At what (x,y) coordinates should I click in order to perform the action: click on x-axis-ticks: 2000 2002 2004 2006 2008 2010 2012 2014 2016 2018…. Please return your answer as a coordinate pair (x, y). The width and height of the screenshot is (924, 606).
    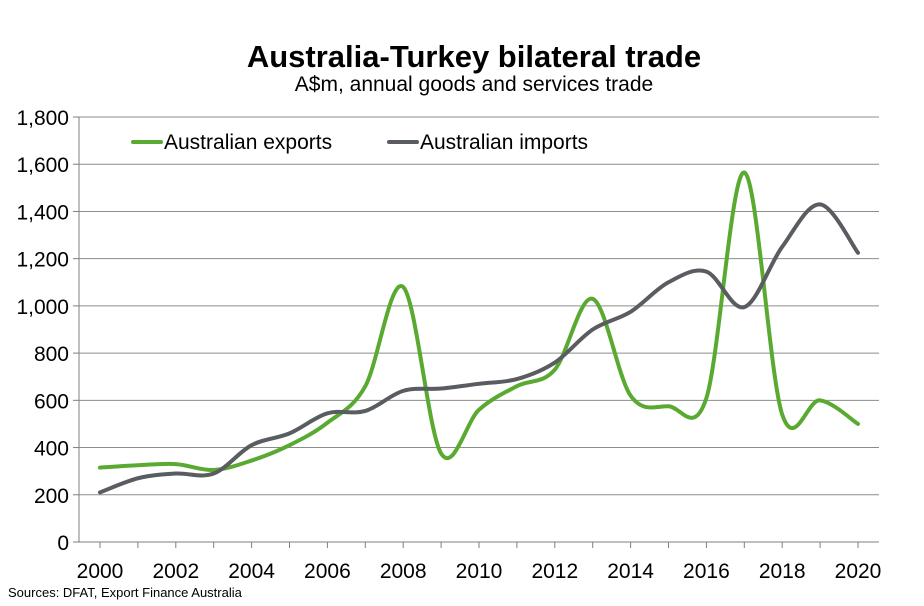
    Looking at the image, I should click on (479, 562).